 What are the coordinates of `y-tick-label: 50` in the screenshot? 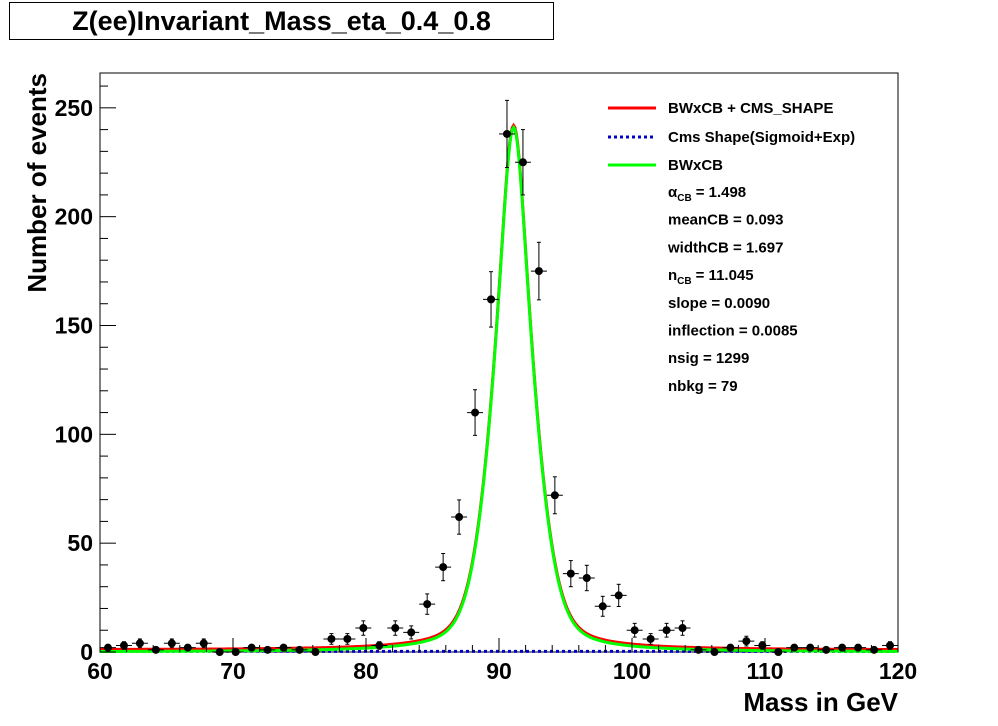 It's located at (80, 543).